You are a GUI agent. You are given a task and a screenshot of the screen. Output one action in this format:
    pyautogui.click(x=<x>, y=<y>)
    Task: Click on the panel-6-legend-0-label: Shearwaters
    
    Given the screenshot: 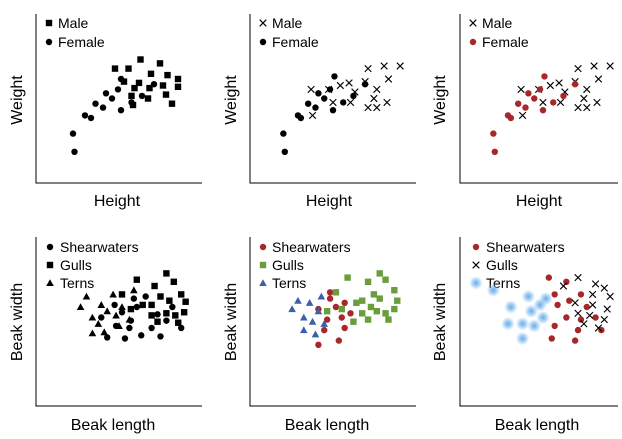 What is the action you would take?
    pyautogui.click(x=525, y=247)
    